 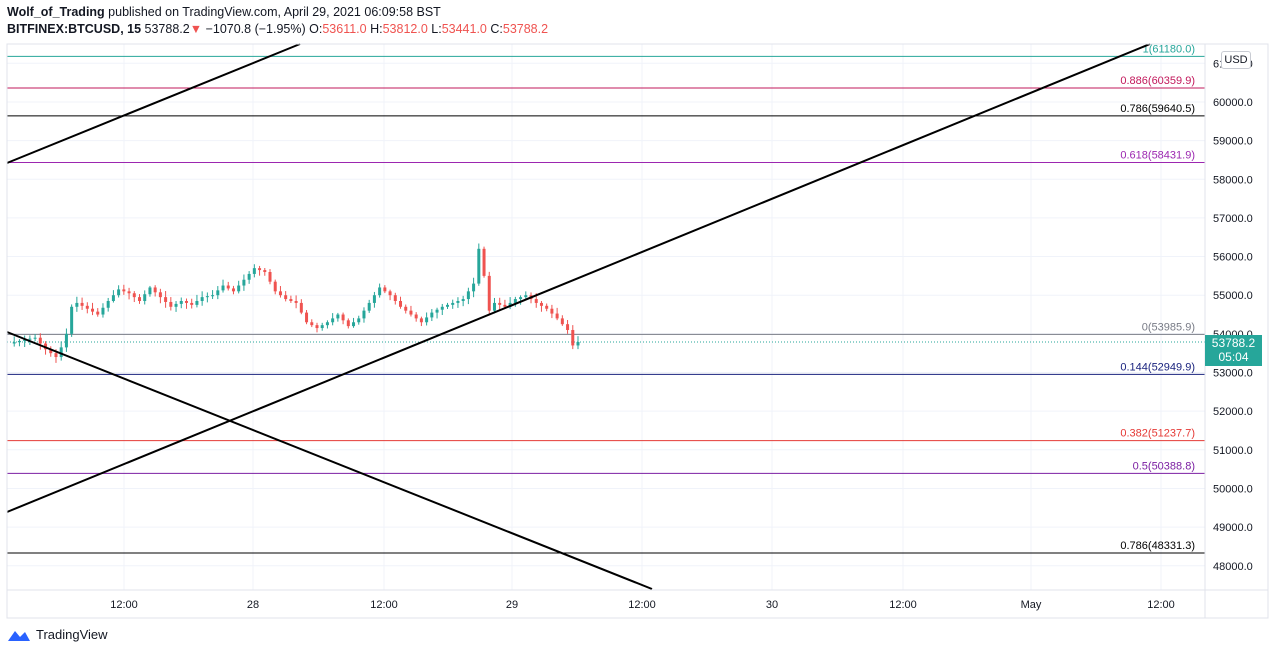 What do you see at coordinates (512, 605) in the screenshot?
I see `x-tick-label: 29` at bounding box center [512, 605].